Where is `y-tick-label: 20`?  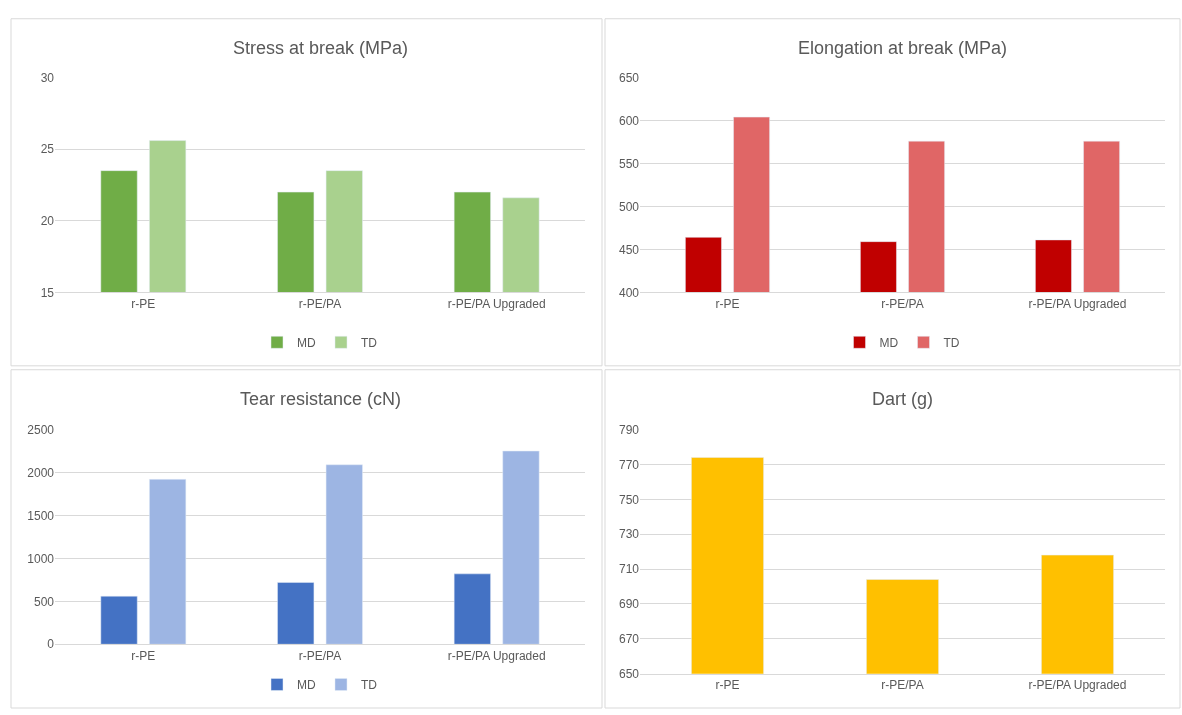
y-tick-label: 20 is located at coordinates (47, 220).